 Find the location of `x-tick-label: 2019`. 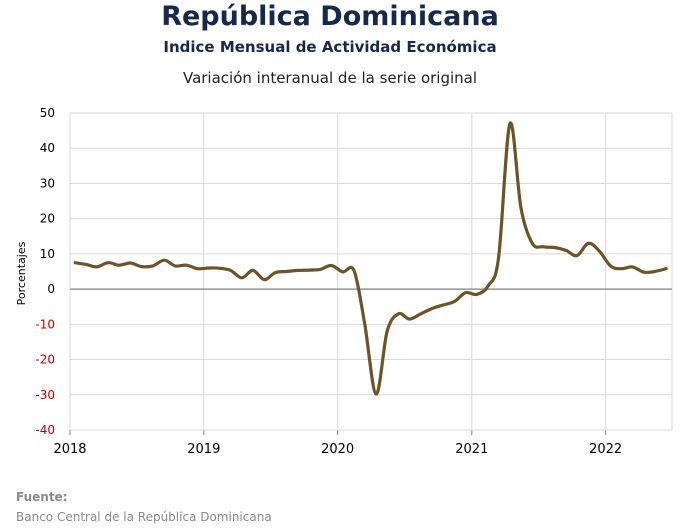

x-tick-label: 2019 is located at coordinates (203, 449).